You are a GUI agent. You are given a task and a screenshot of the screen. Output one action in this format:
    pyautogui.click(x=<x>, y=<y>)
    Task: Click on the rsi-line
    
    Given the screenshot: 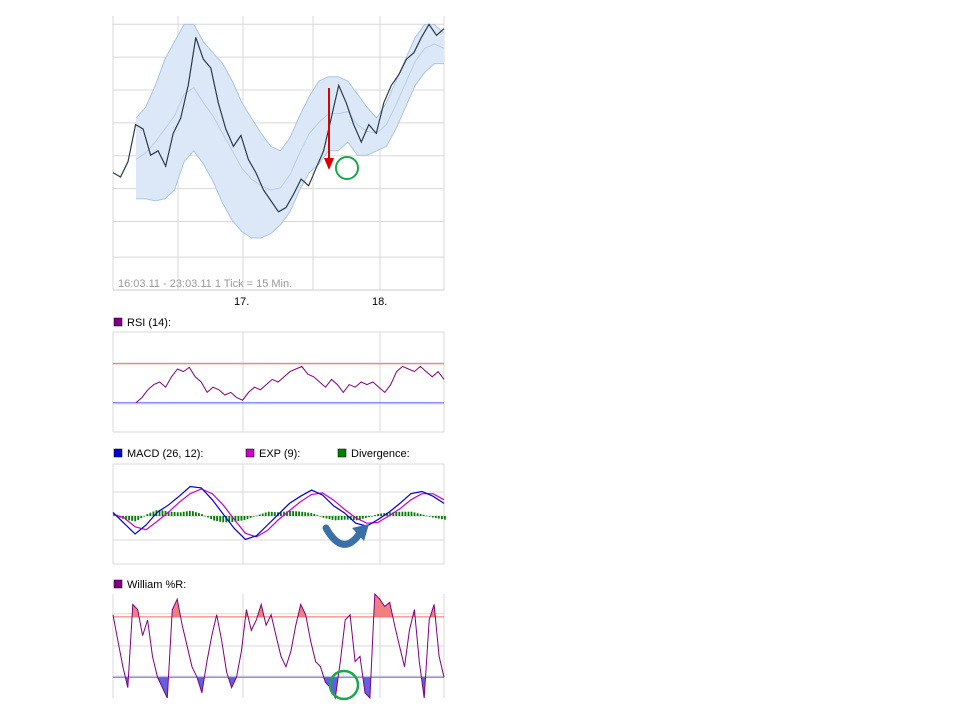 What is the action you would take?
    pyautogui.click(x=290, y=384)
    